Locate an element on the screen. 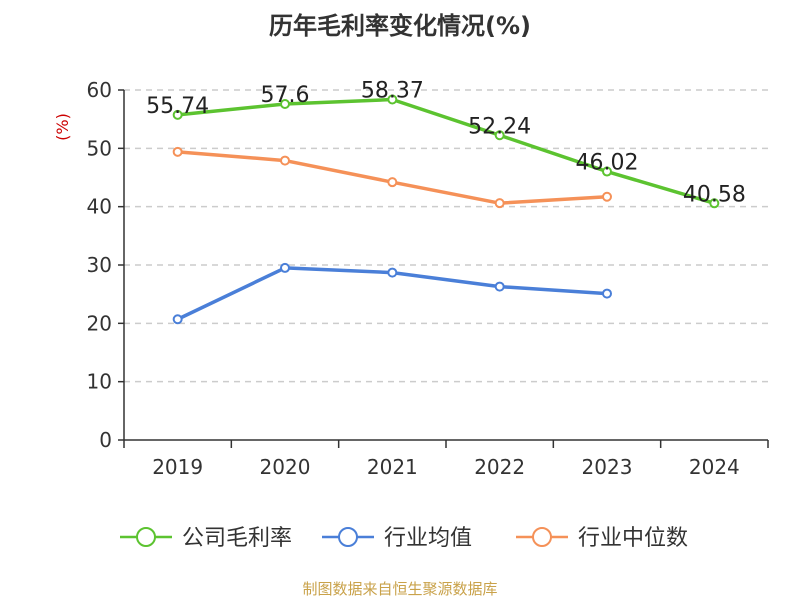  x-tick-label-2022: 2022 is located at coordinates (499, 467).